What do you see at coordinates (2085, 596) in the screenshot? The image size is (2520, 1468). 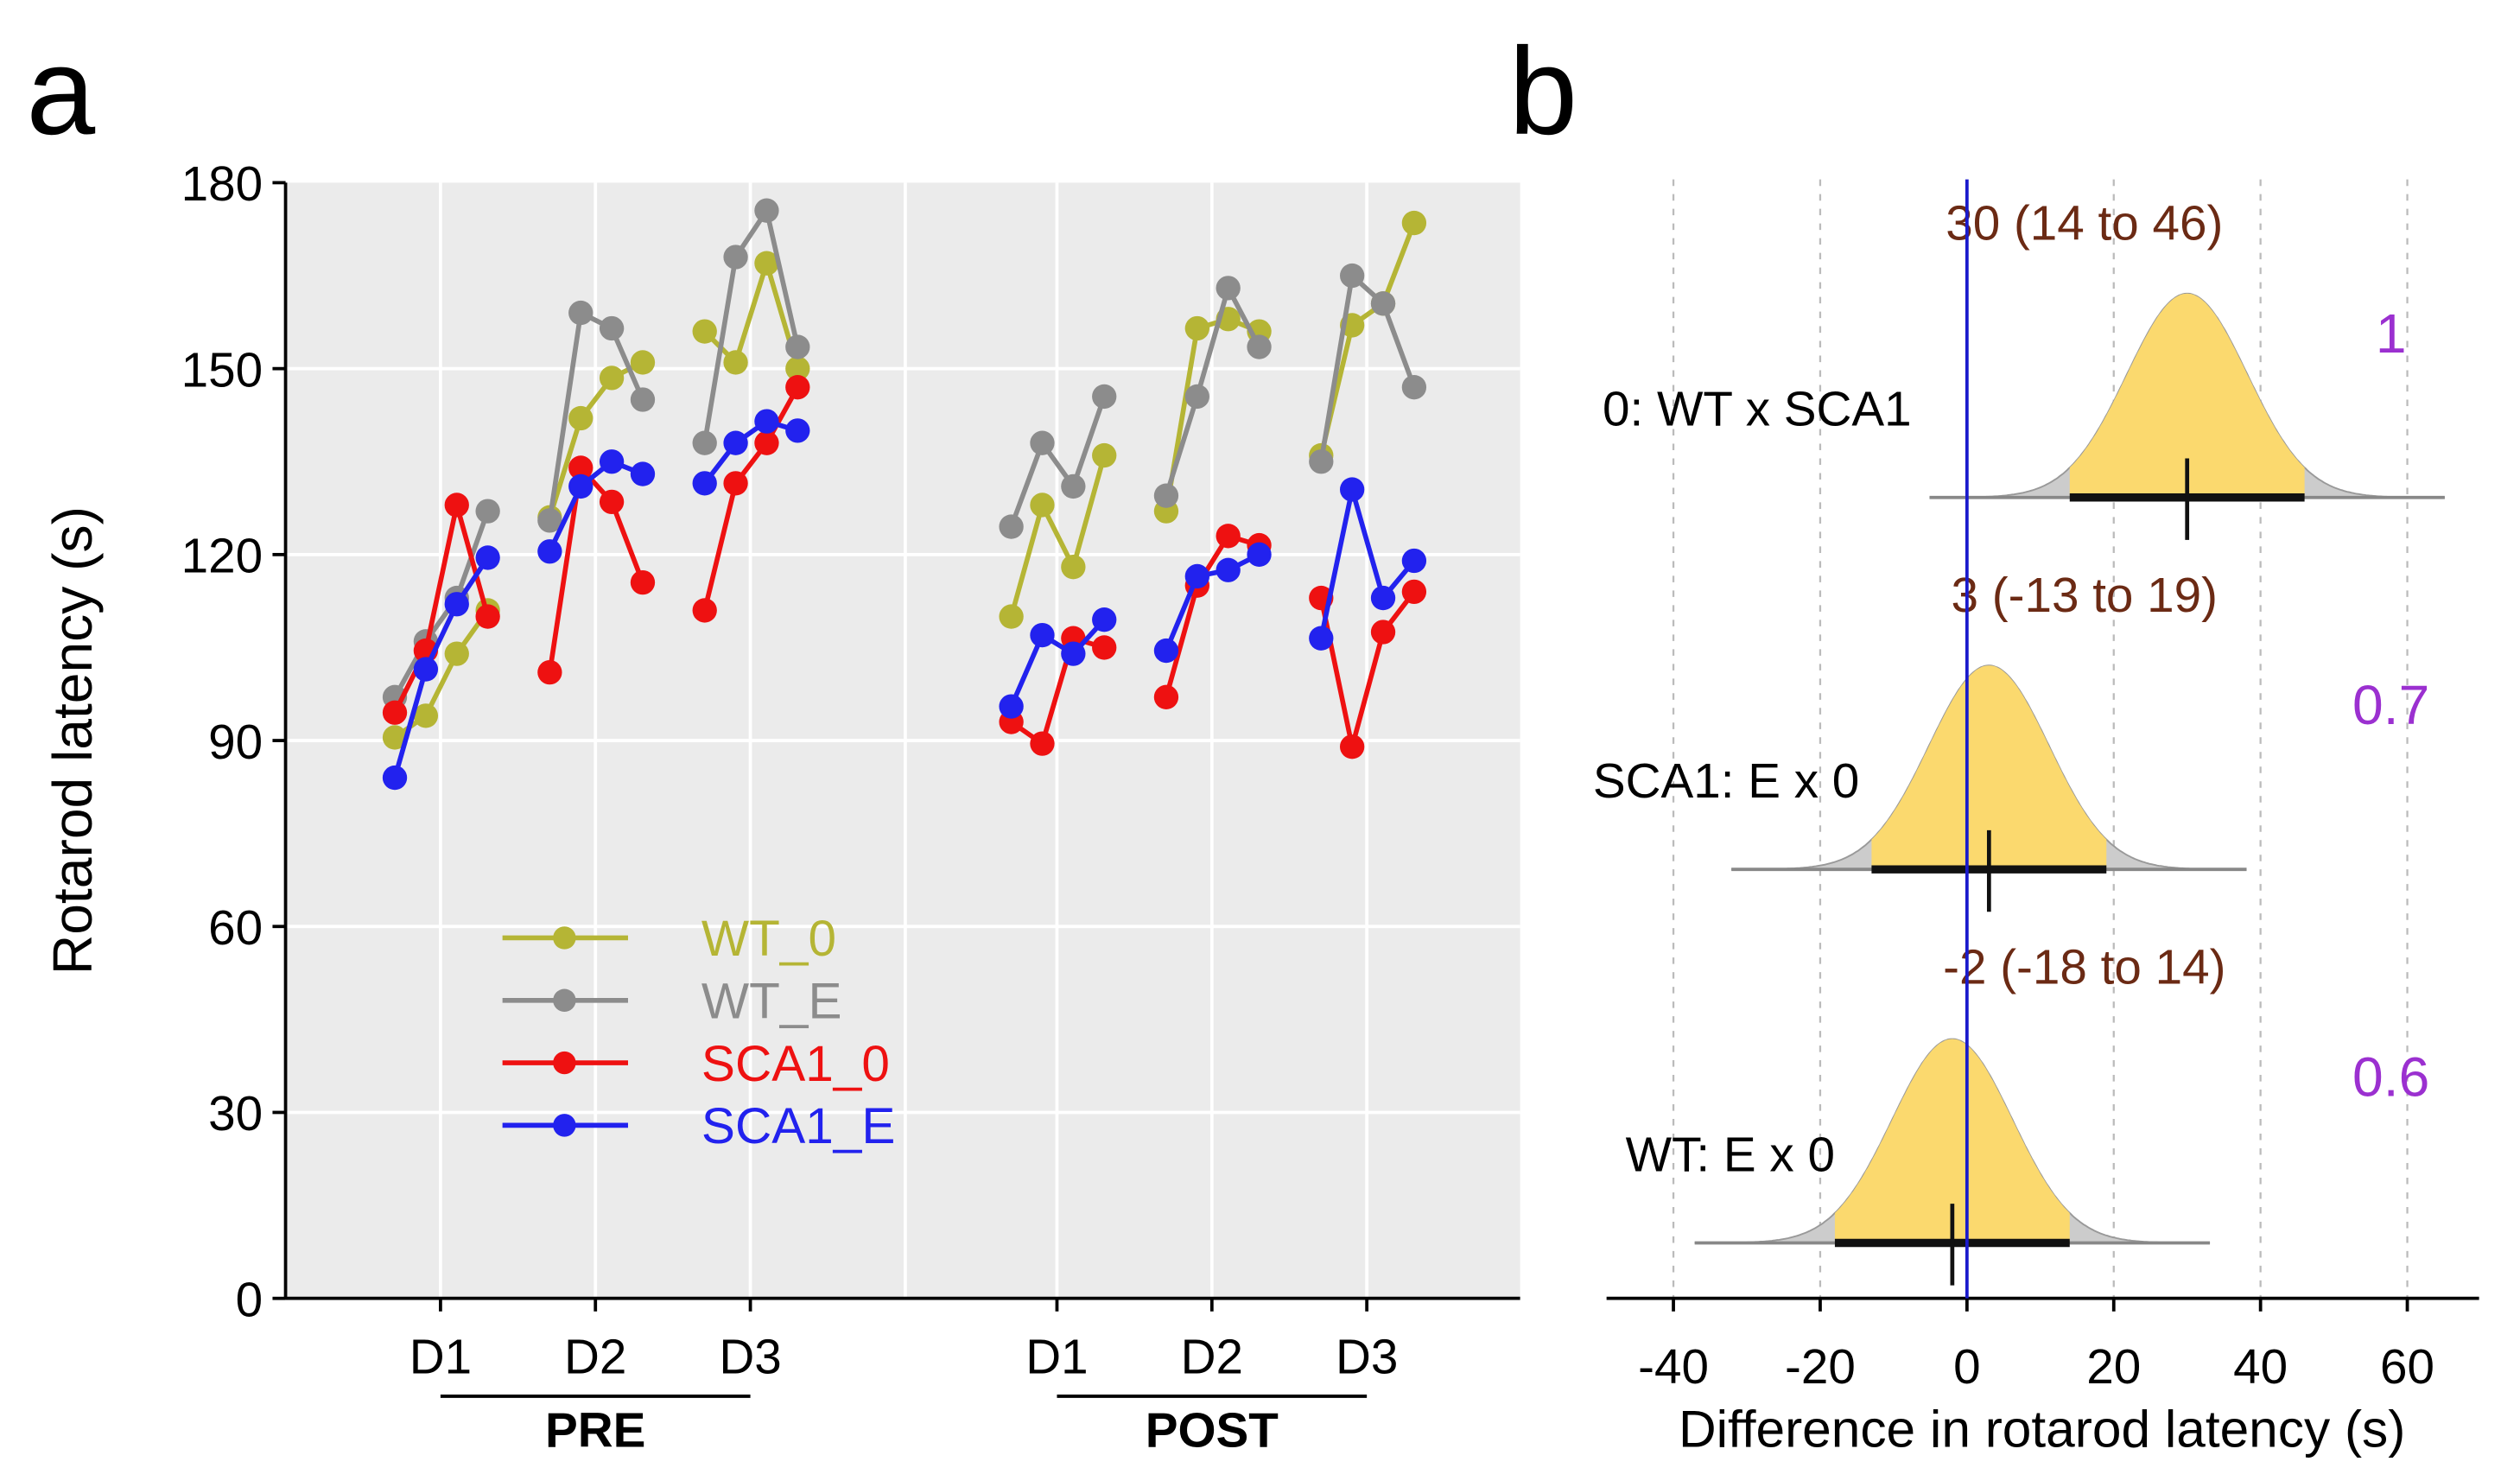 I see `interval-text: 3 (-13 to 19)` at bounding box center [2085, 596].